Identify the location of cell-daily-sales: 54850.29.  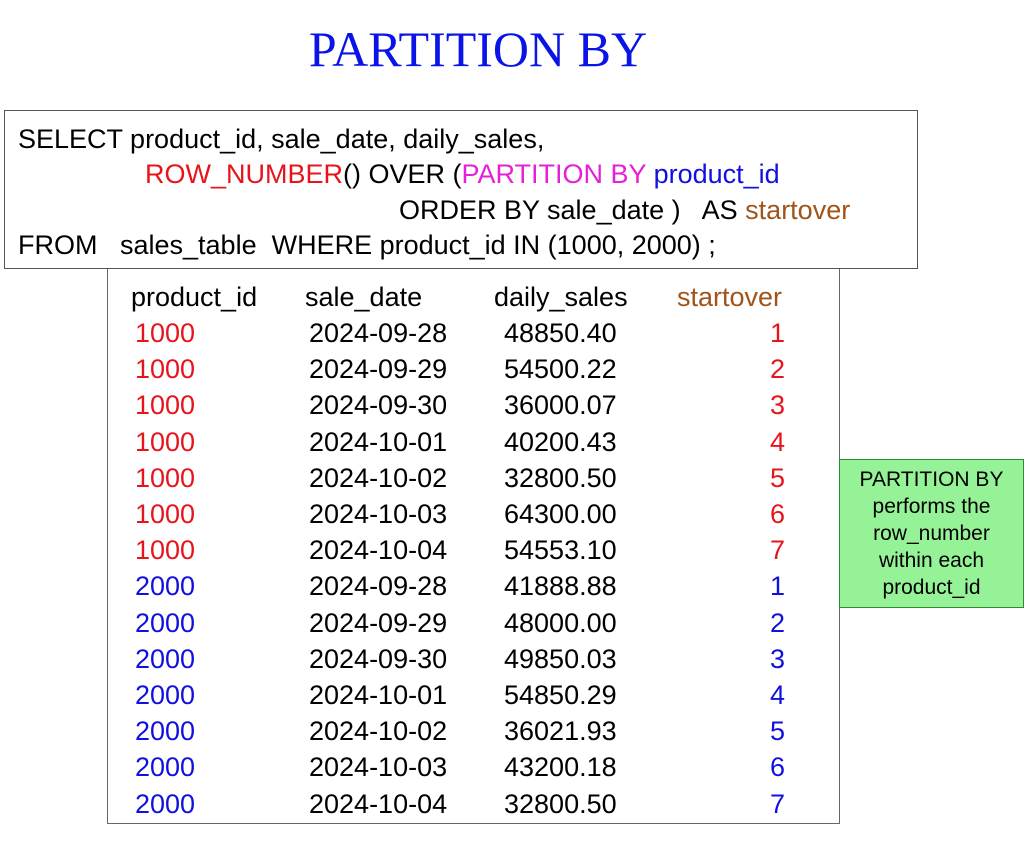
(560, 695).